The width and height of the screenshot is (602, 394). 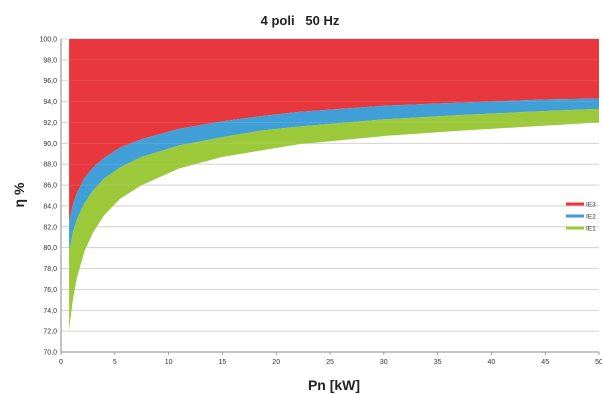 I want to click on x-tick-label: 30, so click(x=384, y=362).